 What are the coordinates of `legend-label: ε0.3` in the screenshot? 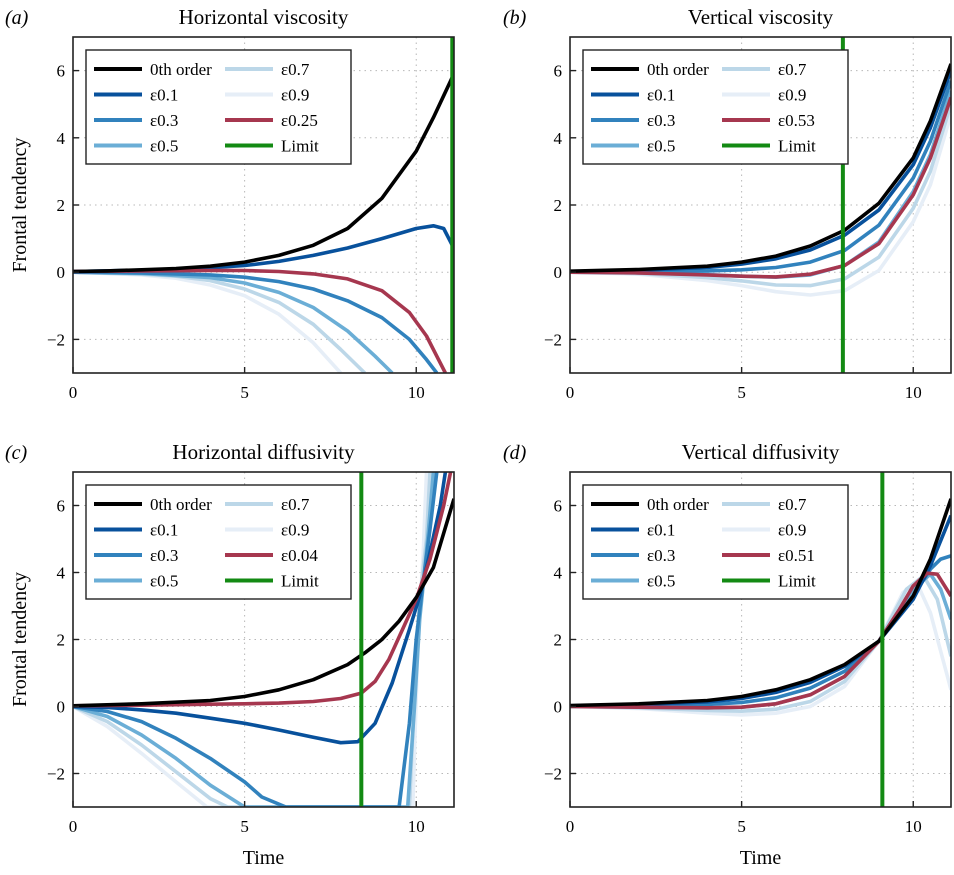 It's located at (661, 120).